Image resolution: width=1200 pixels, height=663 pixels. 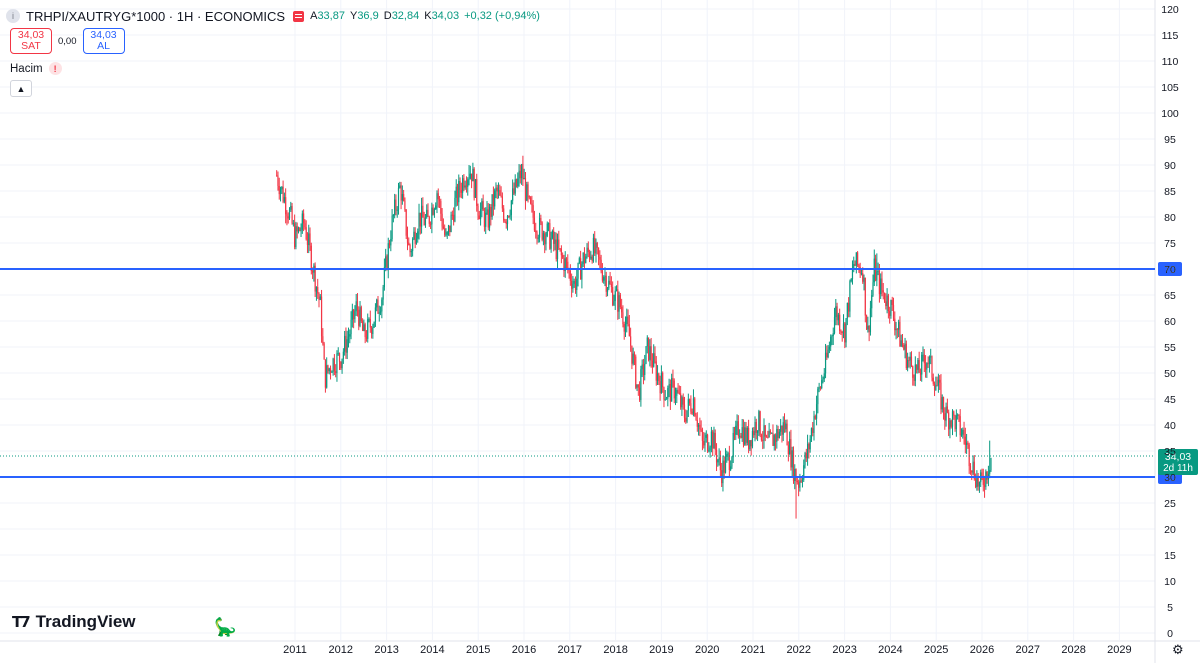 What do you see at coordinates (502, 16) in the screenshot?
I see `change-value: +0,32 (+0,94%)` at bounding box center [502, 16].